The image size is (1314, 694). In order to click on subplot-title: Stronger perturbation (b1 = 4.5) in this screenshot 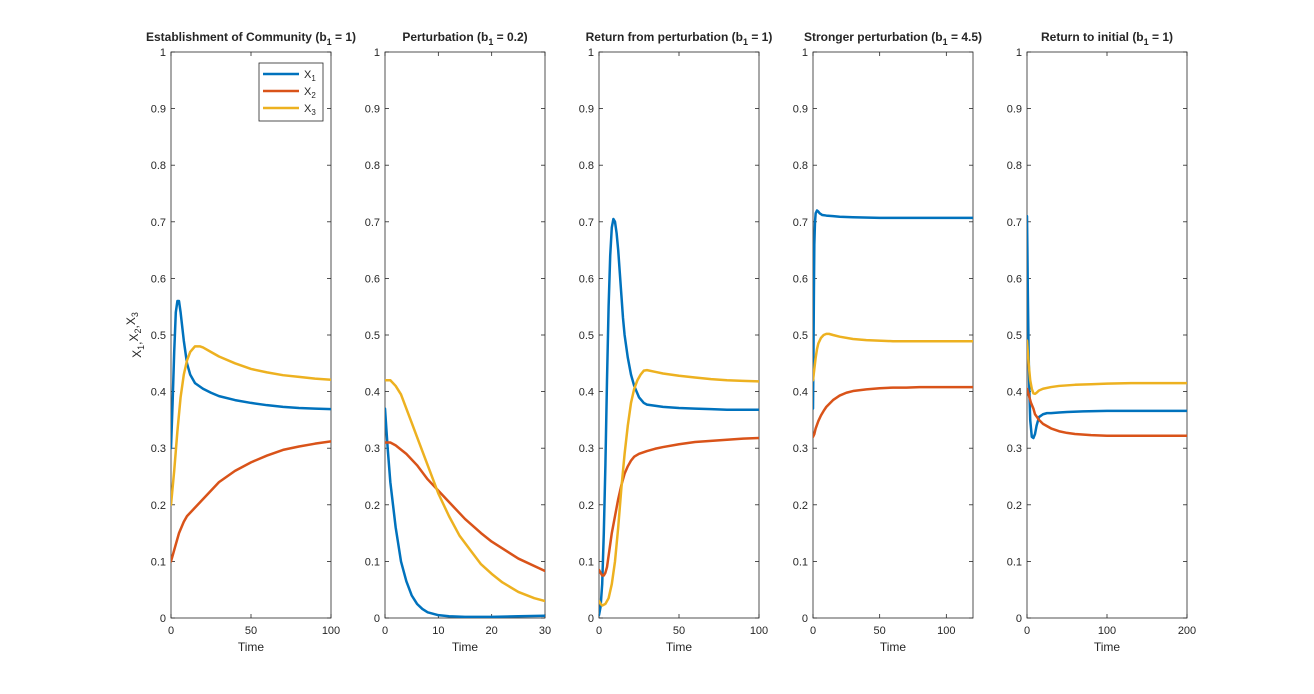, I will do `click(893, 38)`.